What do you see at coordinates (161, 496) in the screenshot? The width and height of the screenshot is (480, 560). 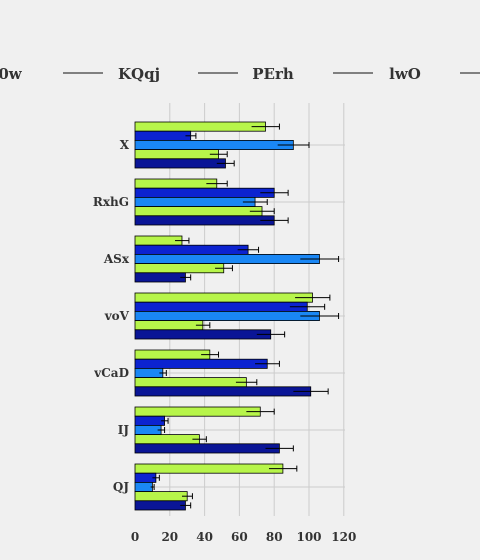 I see `bar-QJ-lwO` at bounding box center [161, 496].